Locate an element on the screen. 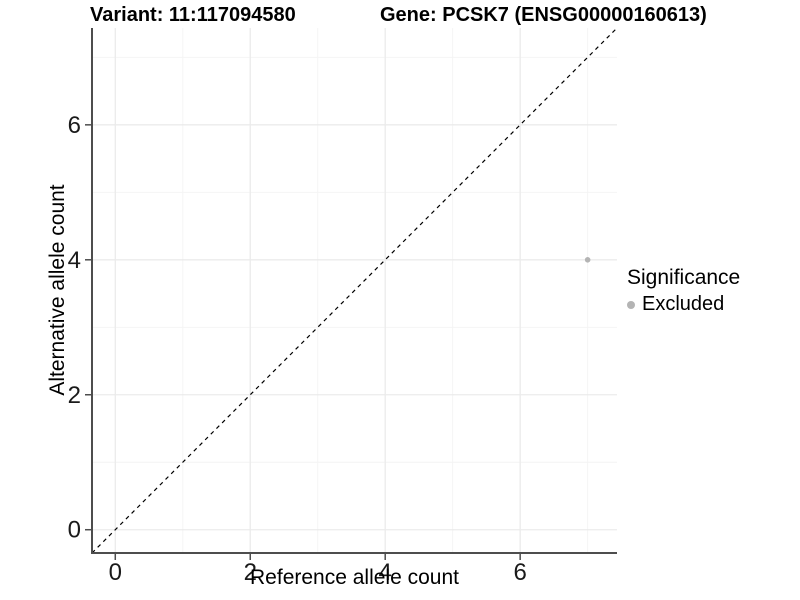 The image size is (800, 600). data-point-excluded is located at coordinates (587, 259).